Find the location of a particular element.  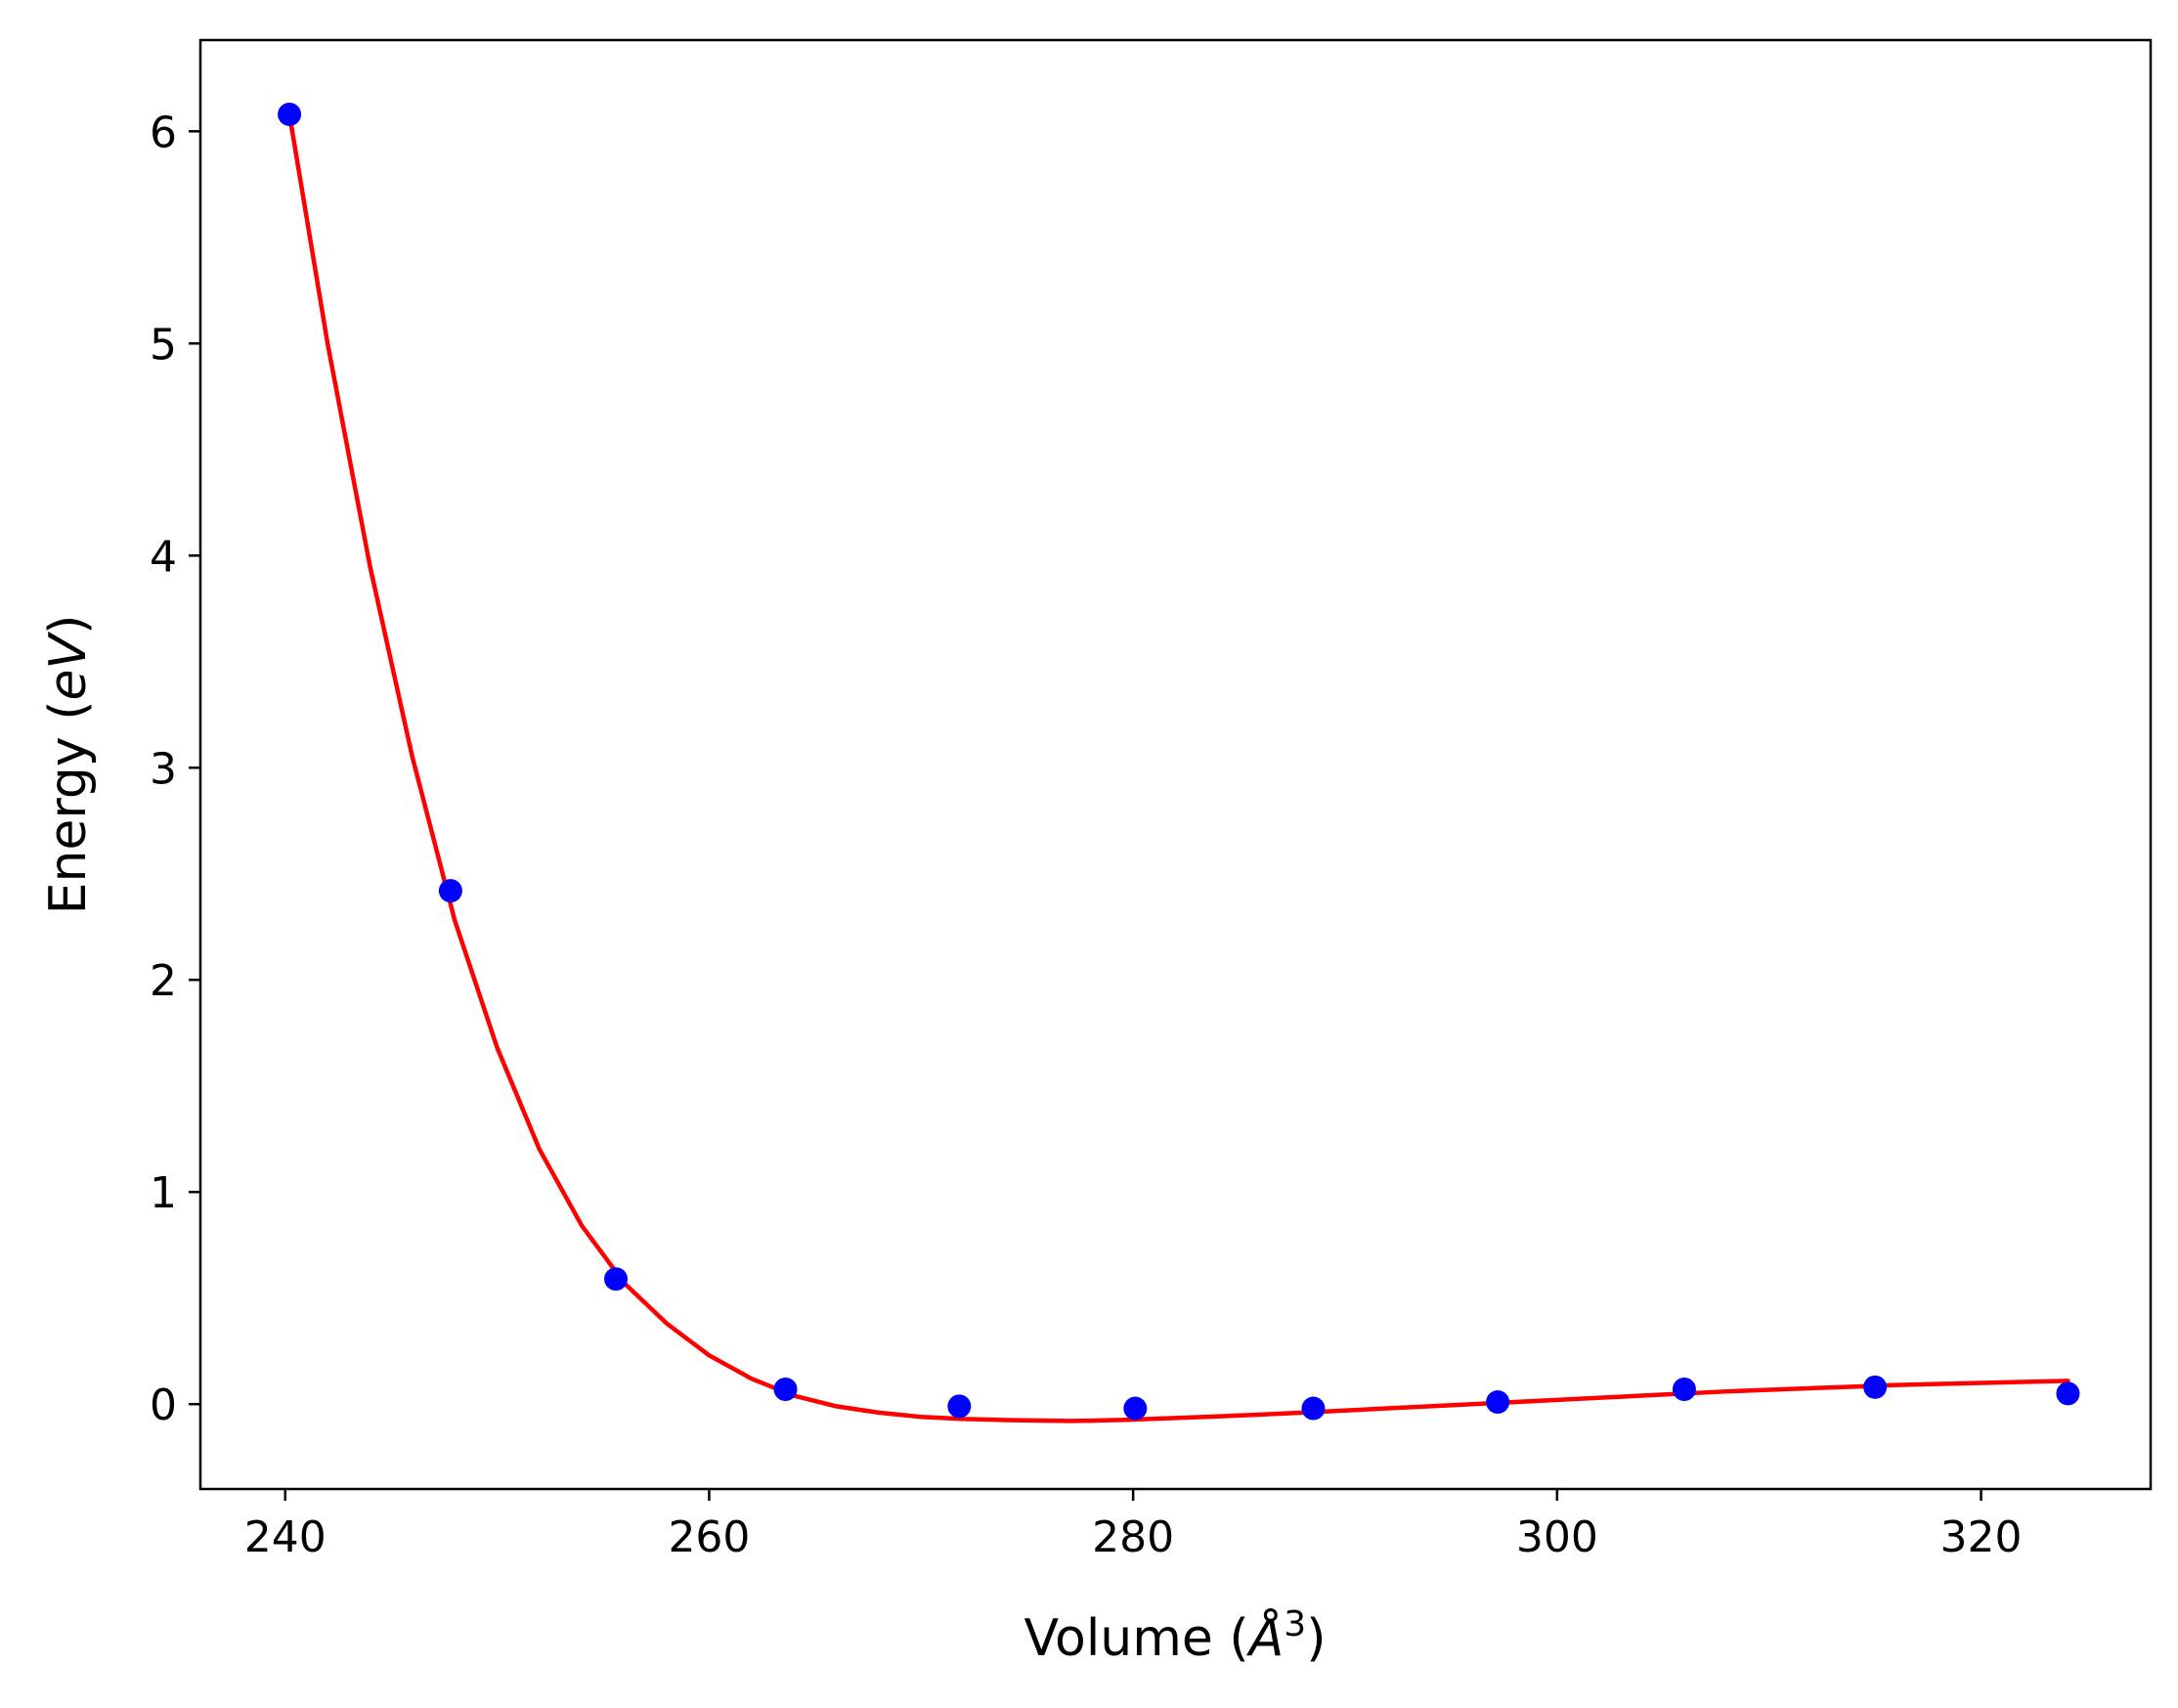

x-tick-label: 280 is located at coordinates (1133, 1537).